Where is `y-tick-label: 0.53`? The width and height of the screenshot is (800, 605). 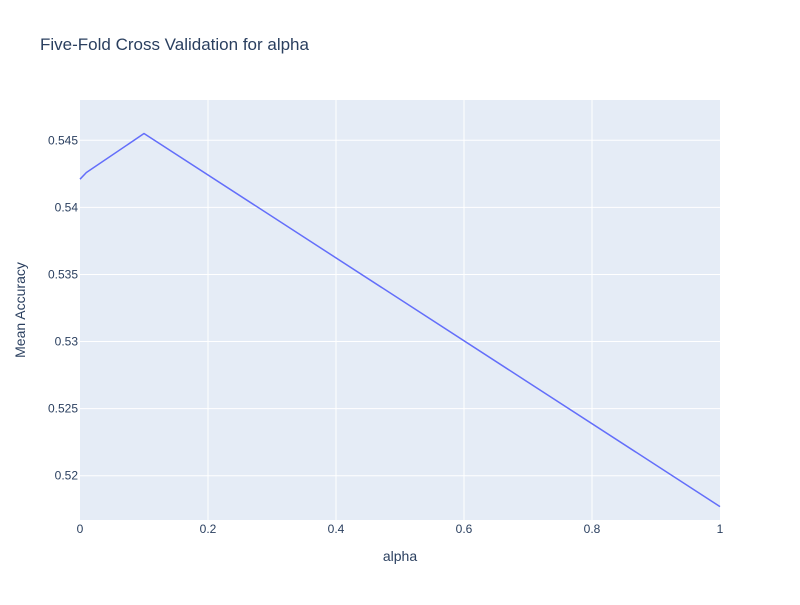 y-tick-label: 0.53 is located at coordinates (67, 342).